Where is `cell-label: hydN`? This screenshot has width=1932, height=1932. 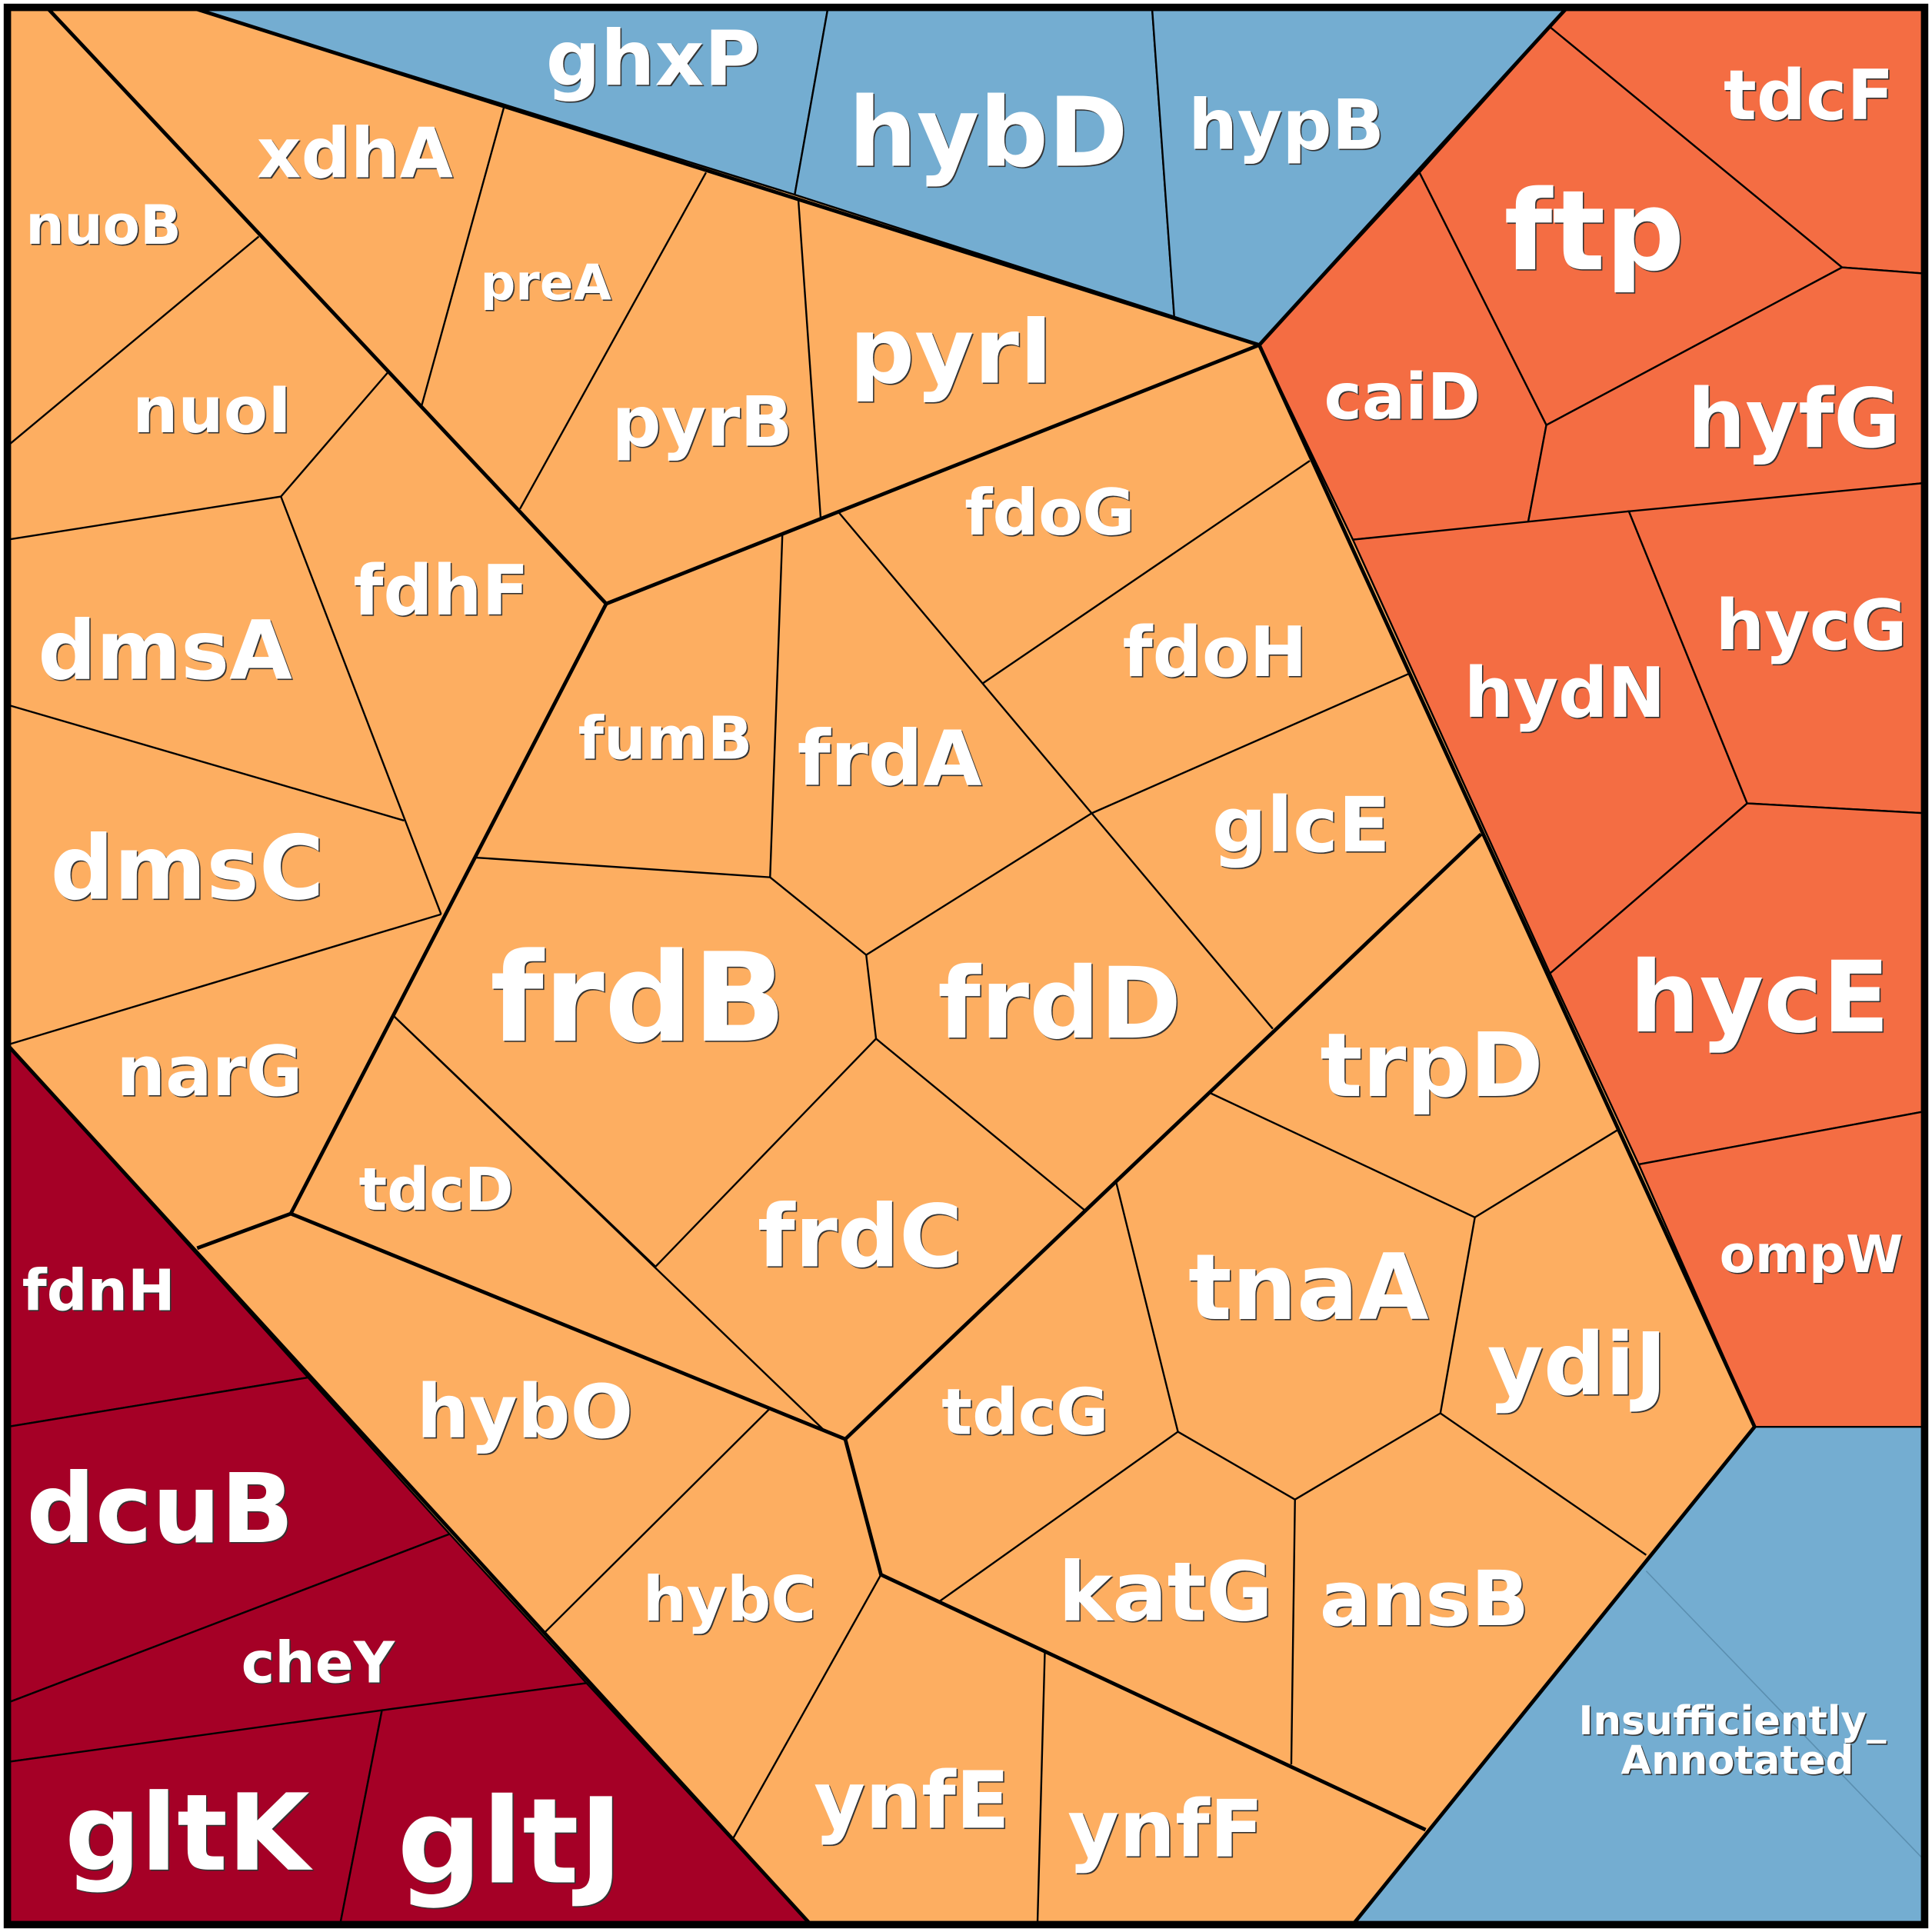
cell-label: hydN is located at coordinates (1565, 694).